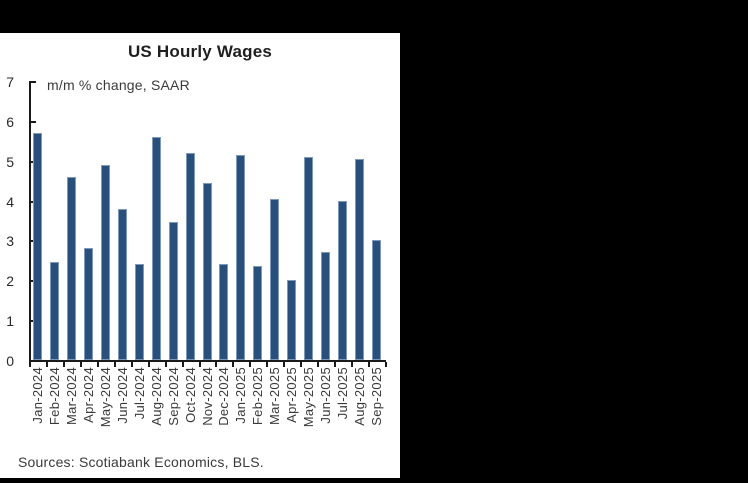 This screenshot has width=748, height=483. I want to click on x-tick-label: Sep-2025, so click(377, 396).